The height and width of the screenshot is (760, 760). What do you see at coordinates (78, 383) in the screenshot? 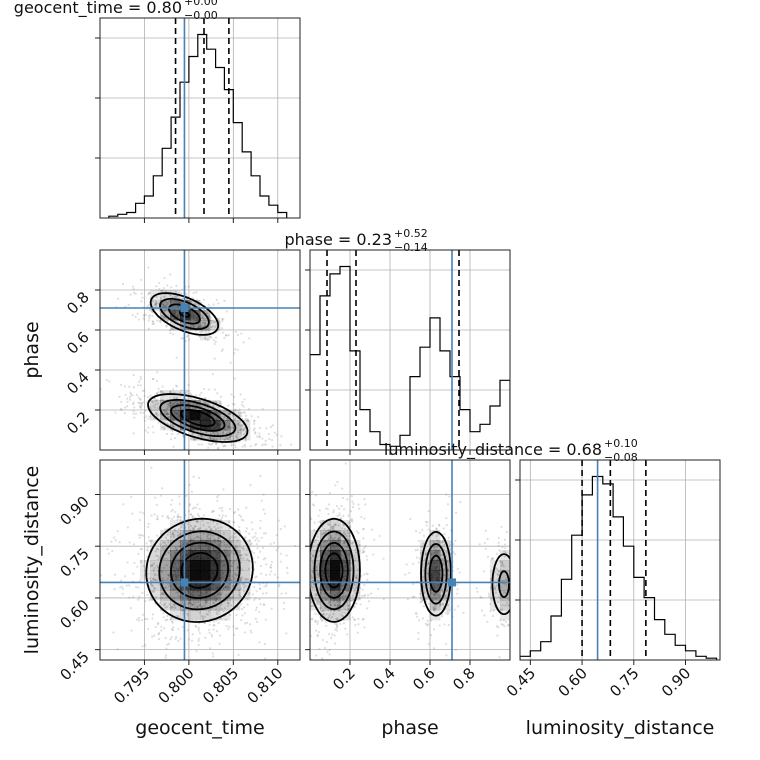
I see `y-tick-label: 0.4` at bounding box center [78, 383].